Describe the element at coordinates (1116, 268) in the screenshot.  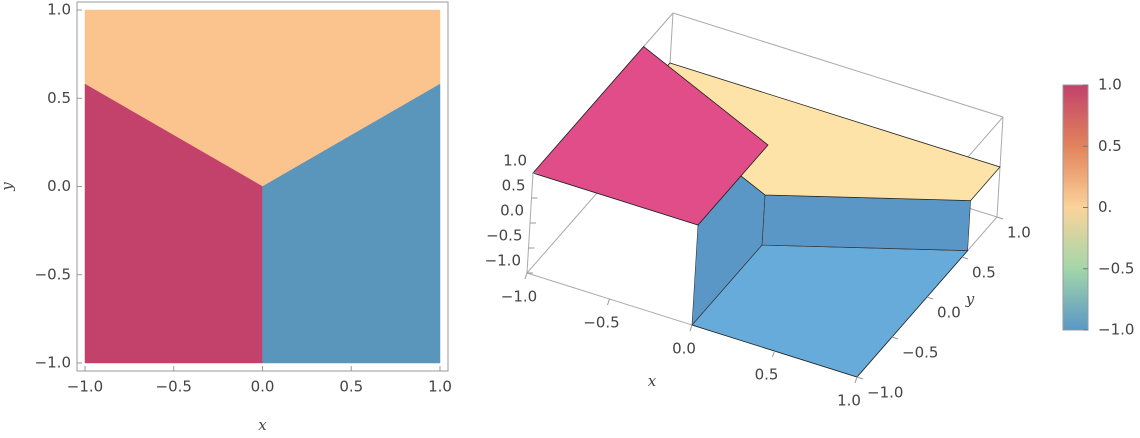
I see `colorbar-tick-label: −0.5` at that location.